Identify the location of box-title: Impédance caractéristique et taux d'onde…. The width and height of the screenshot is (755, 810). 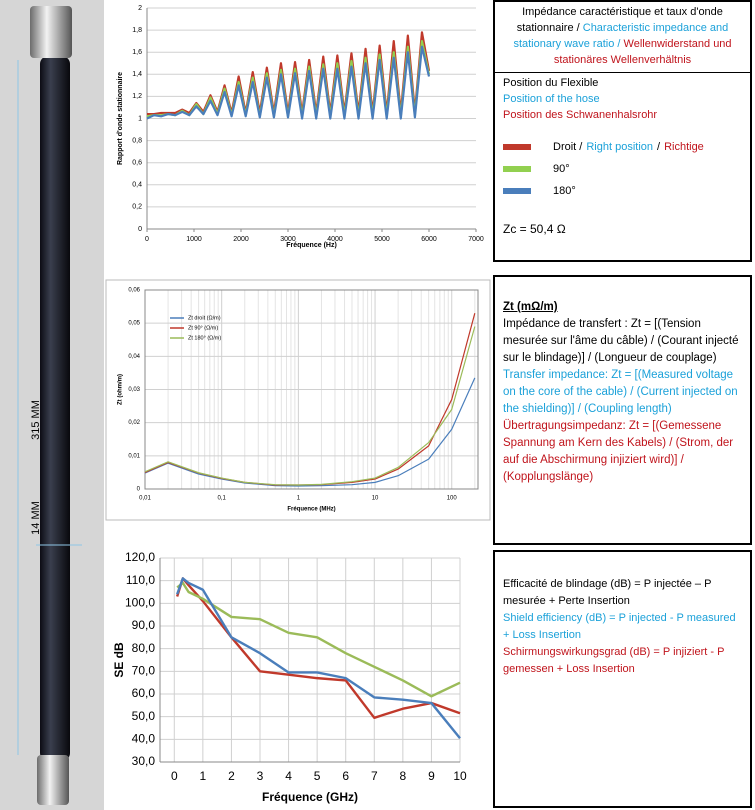
(622, 36).